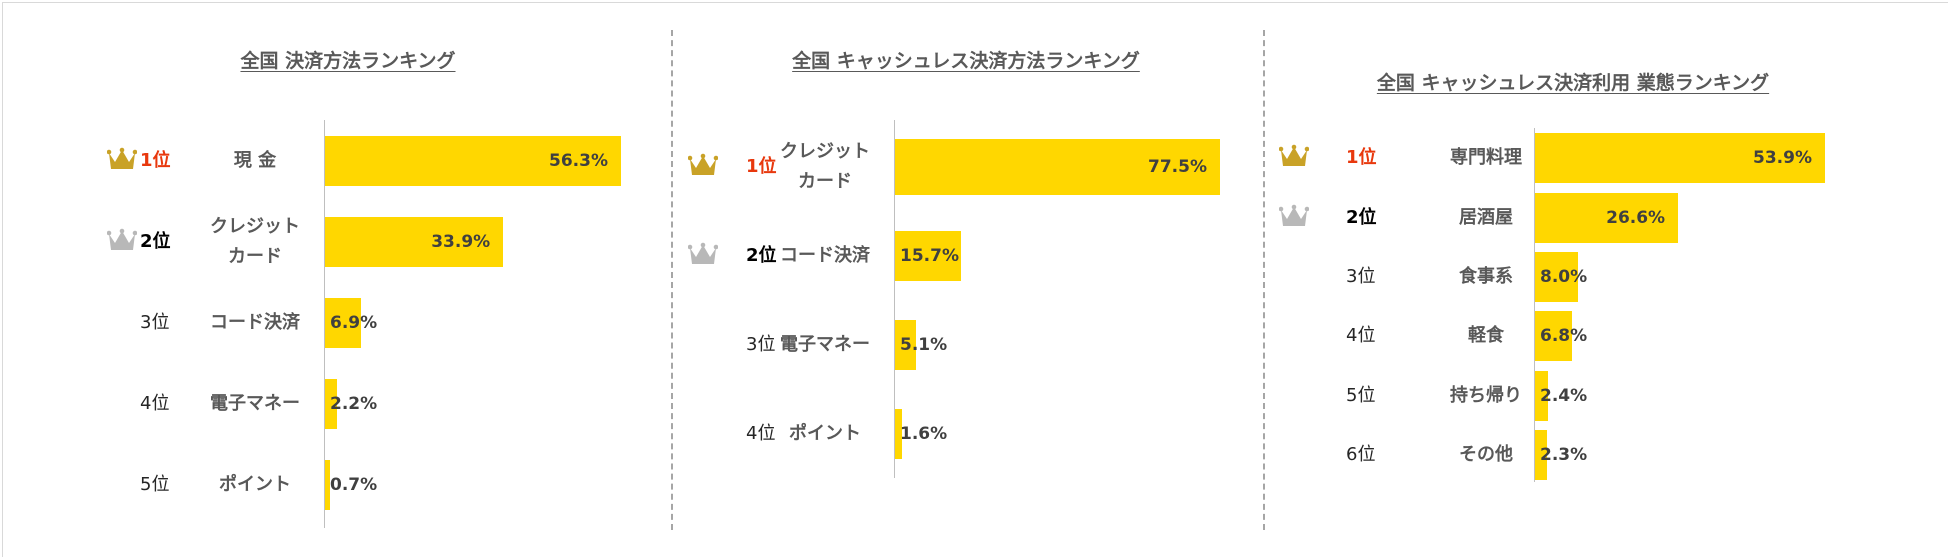 The image size is (1950, 559). I want to click on value-label: 1.6%, so click(924, 434).